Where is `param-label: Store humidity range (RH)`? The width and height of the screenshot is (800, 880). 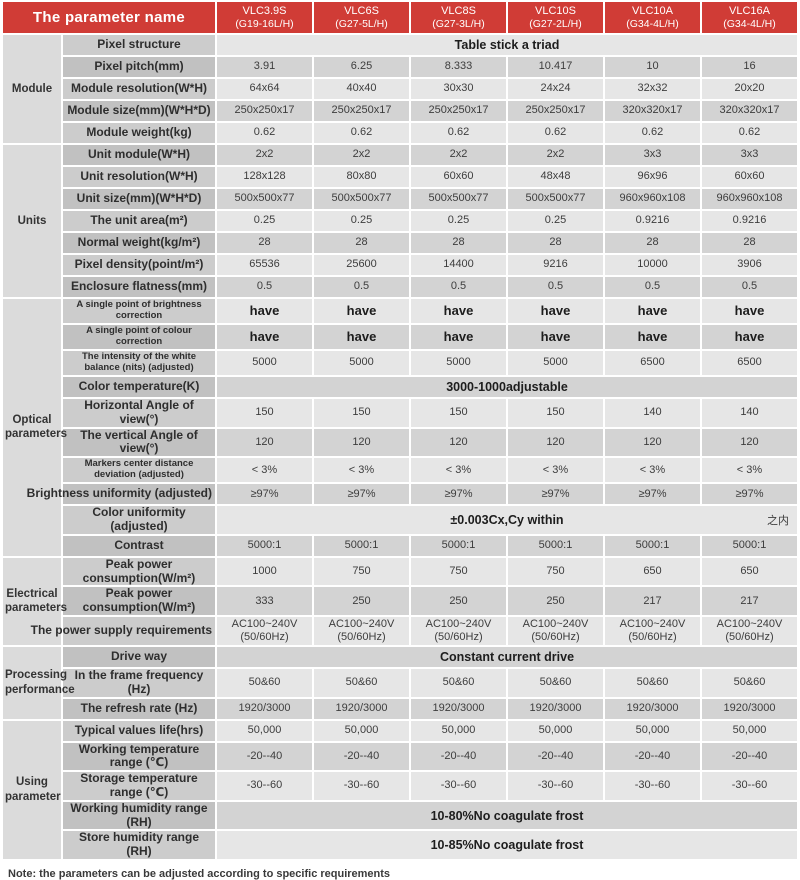
param-label: Store humidity range (RH) is located at coordinates (138, 845).